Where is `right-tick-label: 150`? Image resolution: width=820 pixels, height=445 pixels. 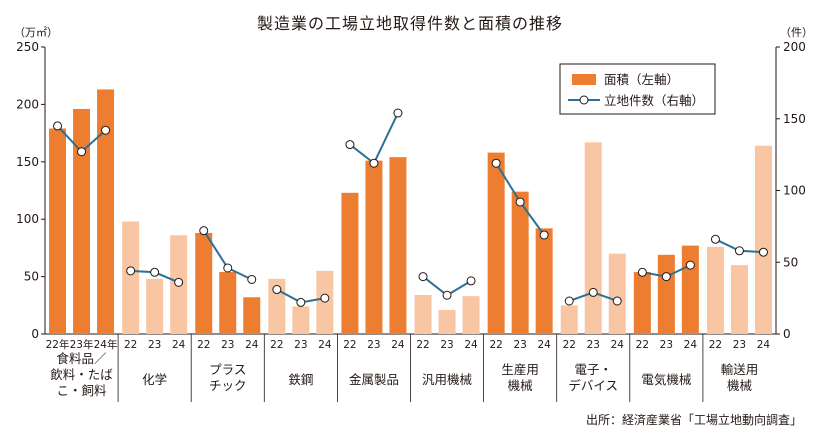 right-tick-label: 150 is located at coordinates (794, 119).